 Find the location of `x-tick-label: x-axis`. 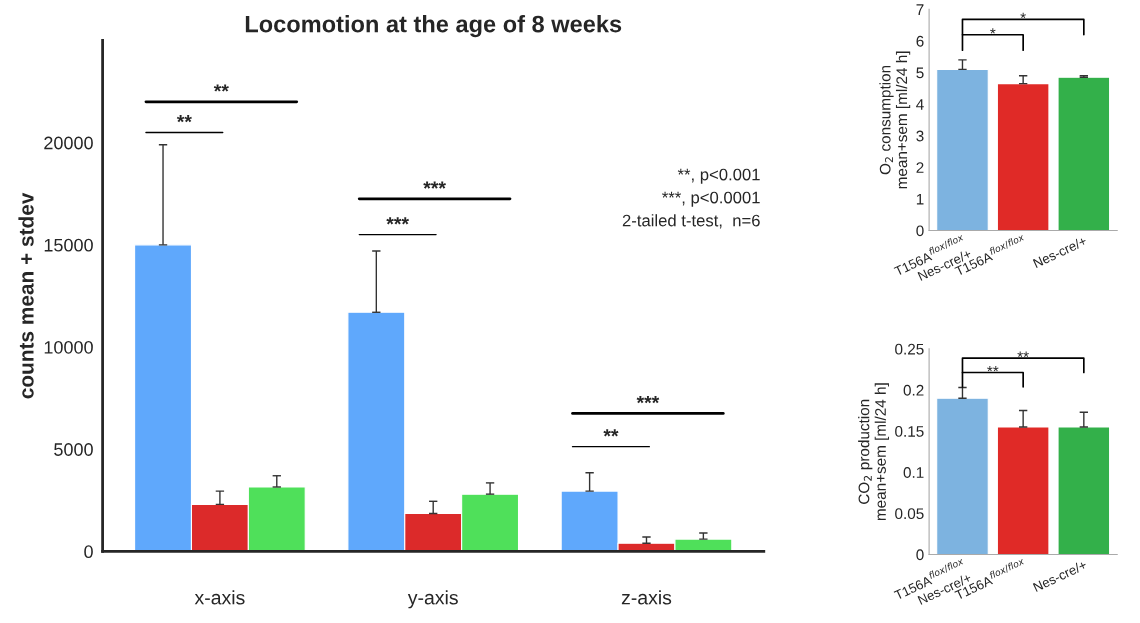

x-tick-label: x-axis is located at coordinates (219, 597).